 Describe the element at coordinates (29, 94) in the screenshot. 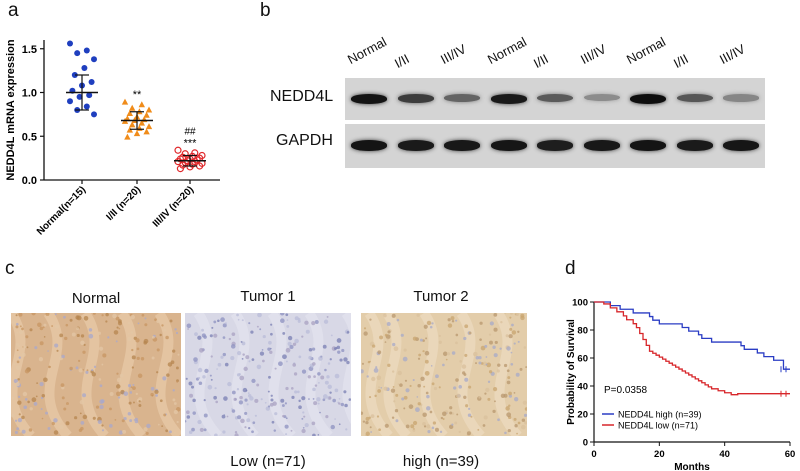

I see `y-tick-label: 1.0` at that location.